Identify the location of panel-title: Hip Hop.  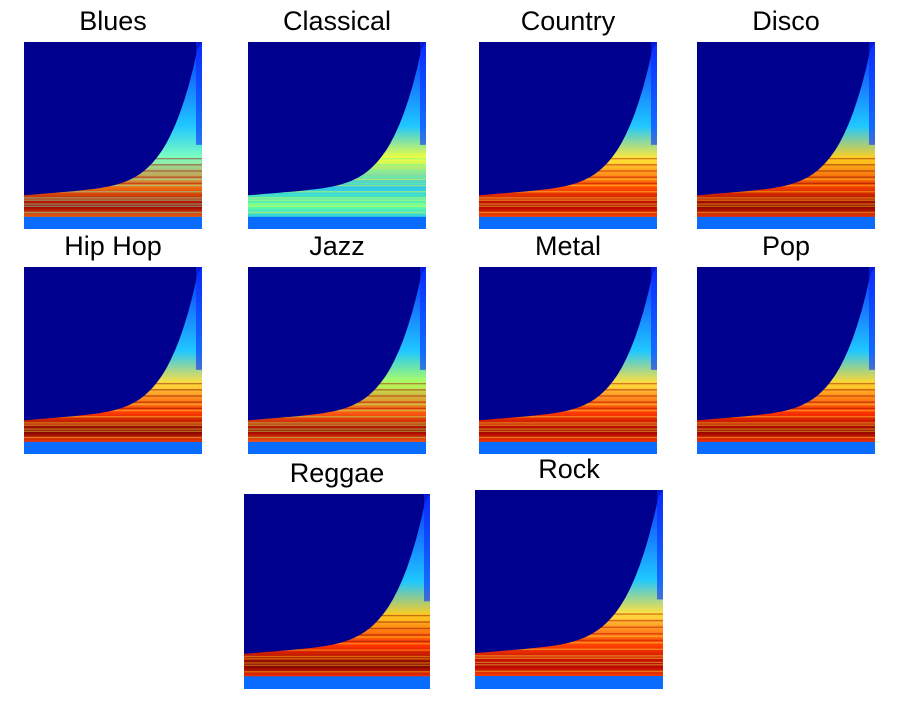
(113, 246).